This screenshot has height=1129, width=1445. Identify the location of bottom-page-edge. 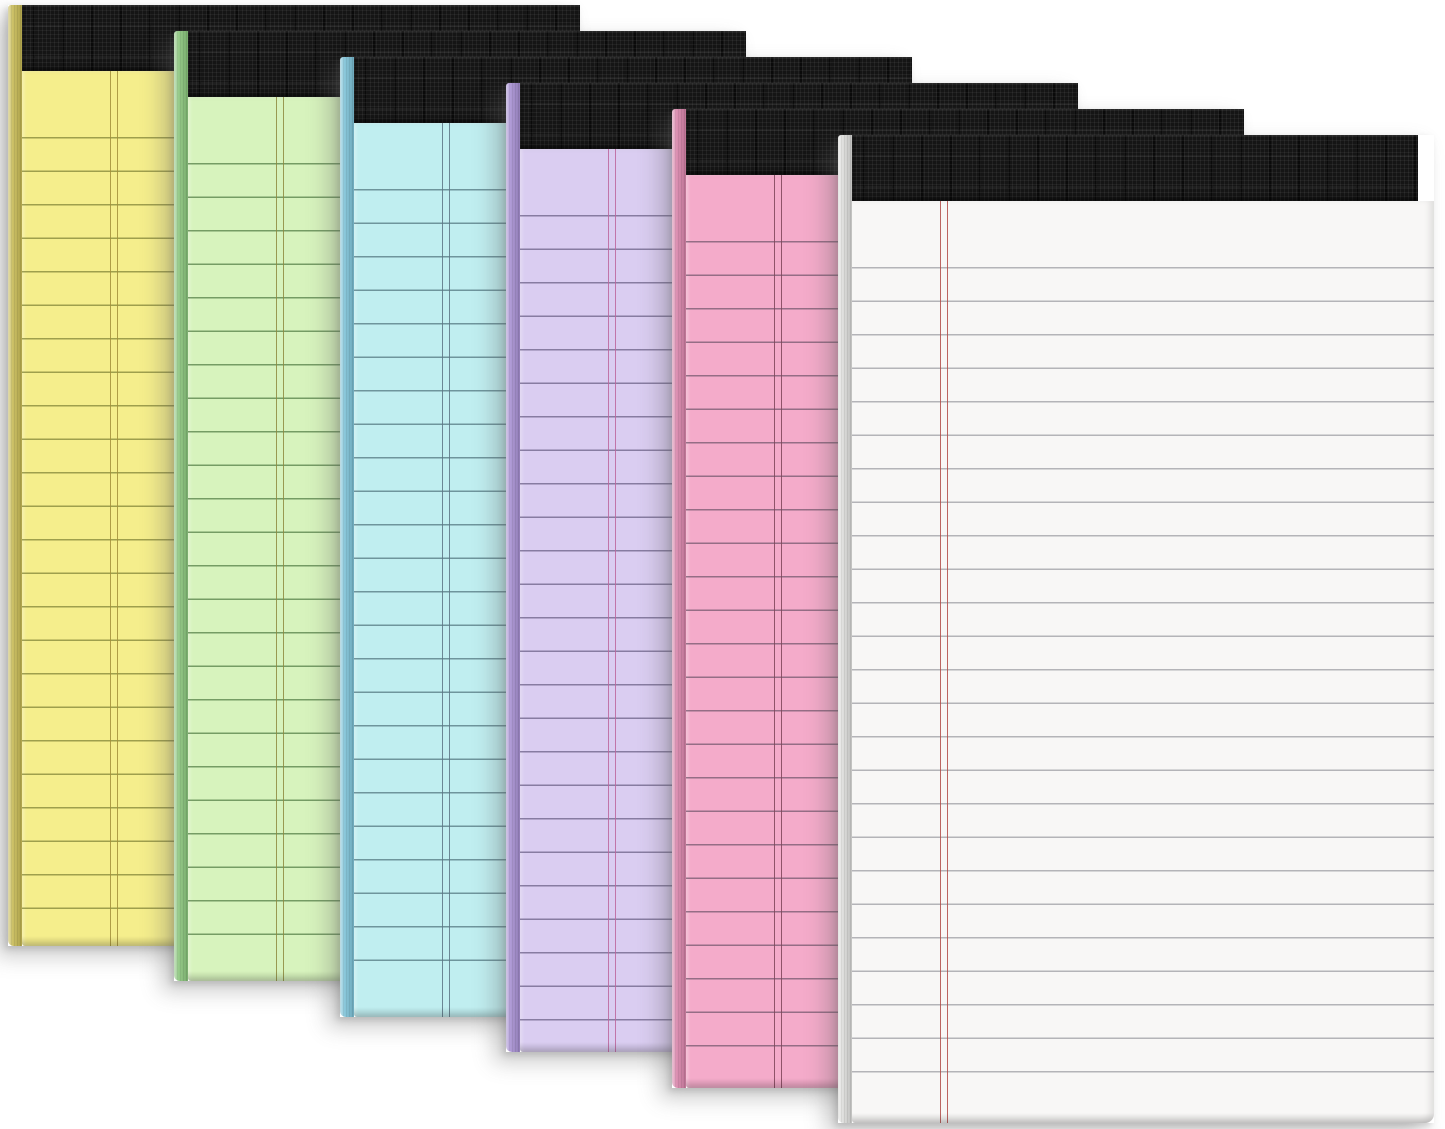
(1143, 1118).